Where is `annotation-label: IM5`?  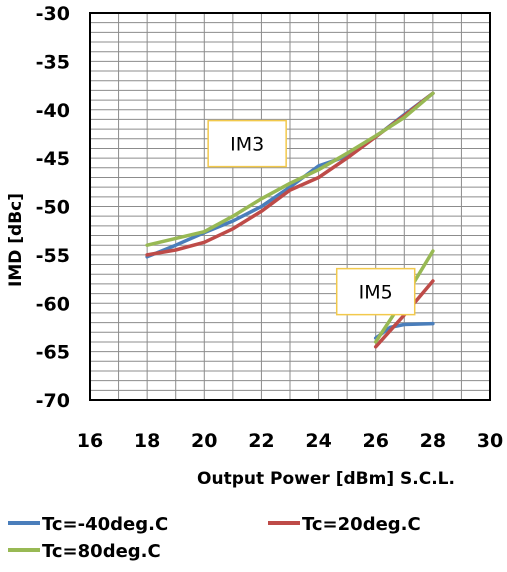 annotation-label: IM5 is located at coordinates (376, 293).